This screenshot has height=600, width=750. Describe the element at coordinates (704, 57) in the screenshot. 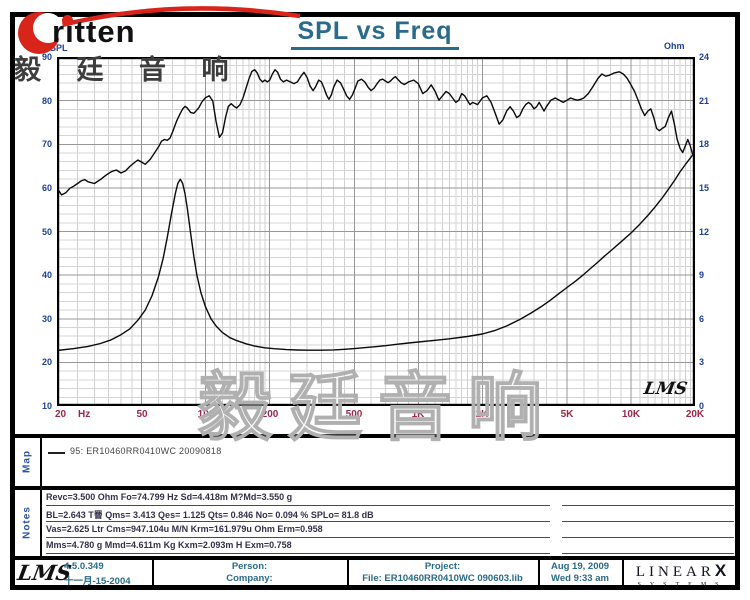

I see `right-tick-24: 24` at that location.